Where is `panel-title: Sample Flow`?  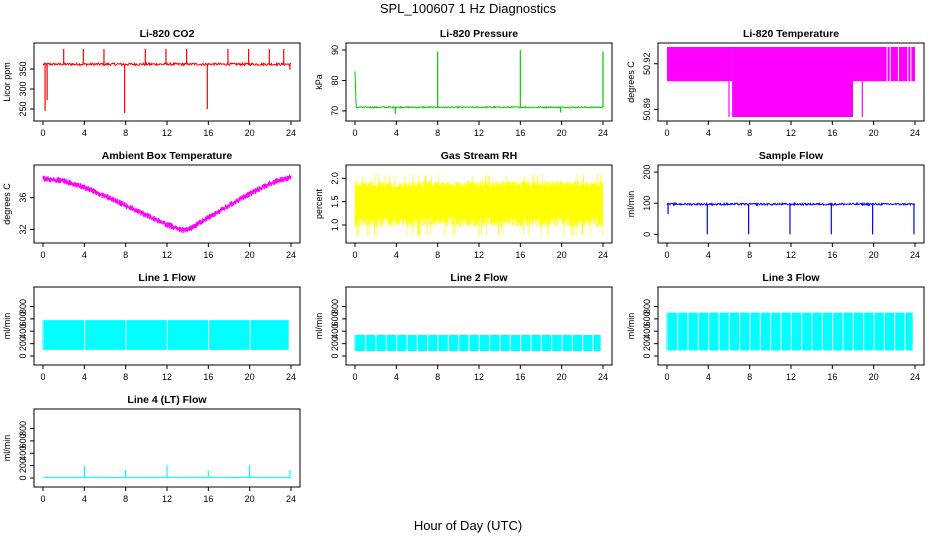 panel-title: Sample Flow is located at coordinates (791, 156).